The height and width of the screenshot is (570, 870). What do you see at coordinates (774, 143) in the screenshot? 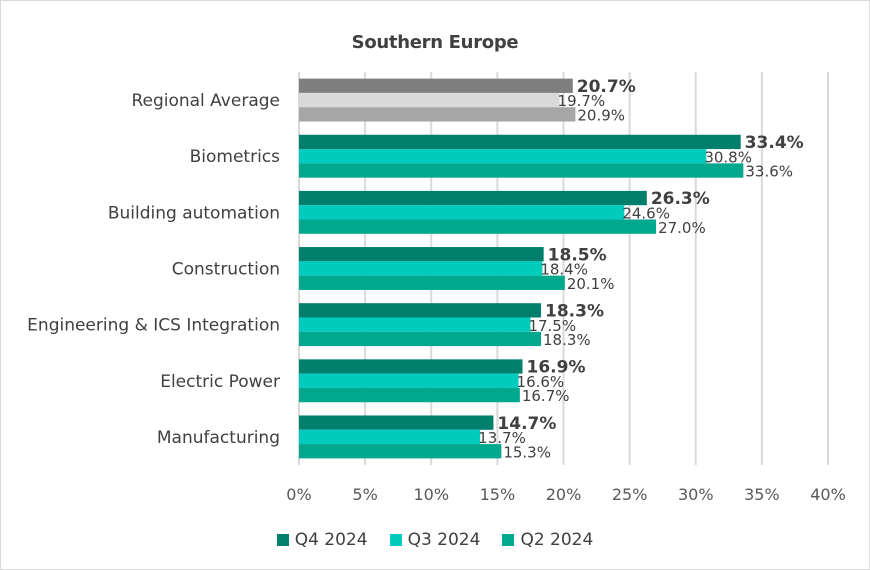
I see `data-label: 33.4%` at bounding box center [774, 143].